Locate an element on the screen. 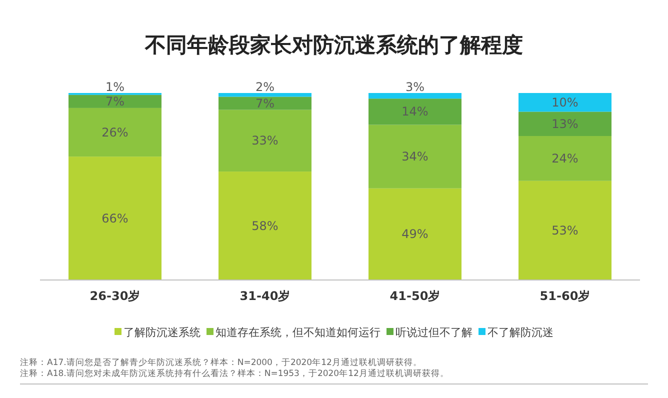 Image resolution: width=668 pixels, height=398 pixels. legend-label: 听说过但不了解 is located at coordinates (434, 332).